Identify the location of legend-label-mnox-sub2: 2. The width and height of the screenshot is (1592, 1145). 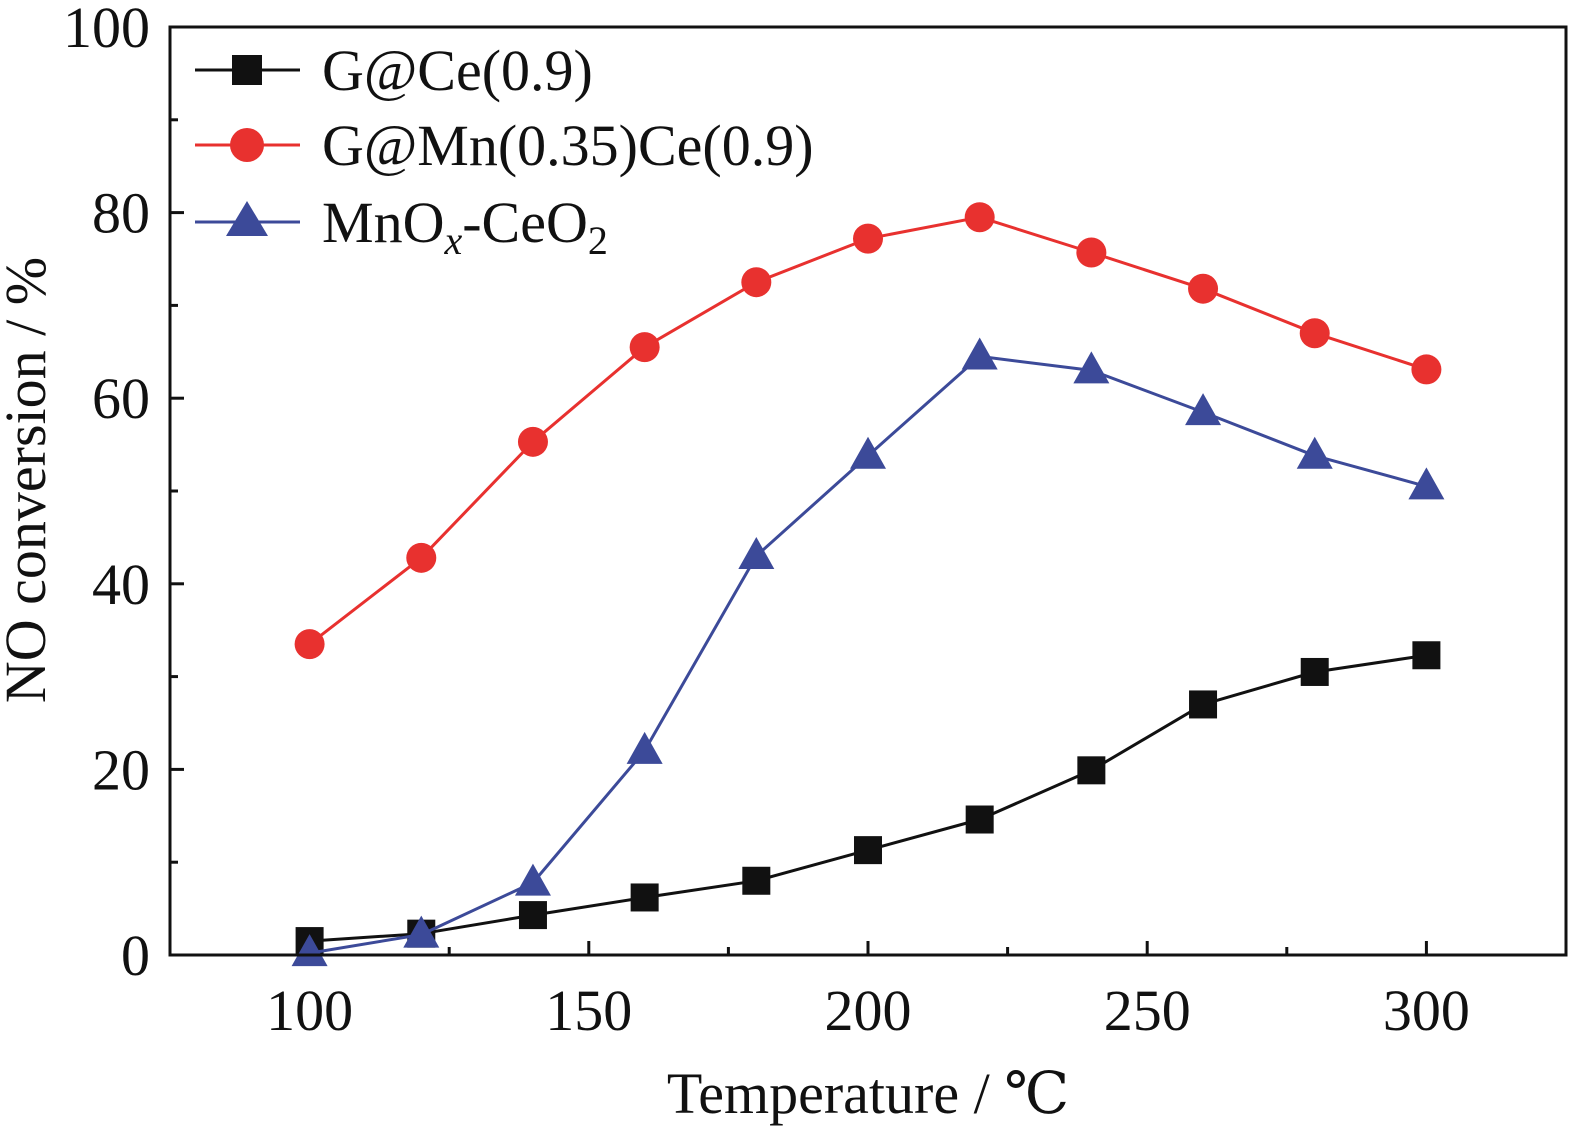
(598, 240).